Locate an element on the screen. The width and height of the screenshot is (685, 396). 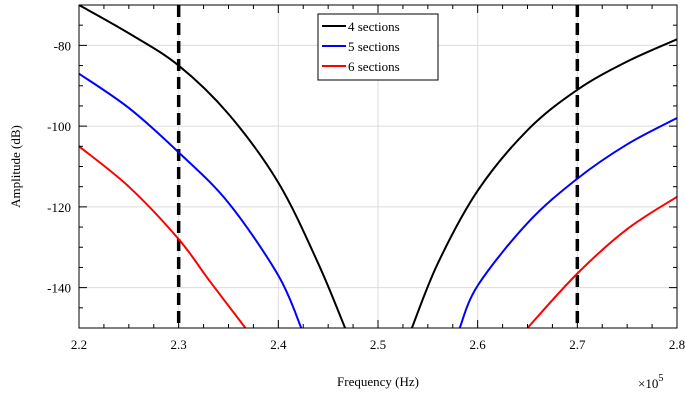
y-axis-label: Amplitude (dB) is located at coordinates (15, 166).